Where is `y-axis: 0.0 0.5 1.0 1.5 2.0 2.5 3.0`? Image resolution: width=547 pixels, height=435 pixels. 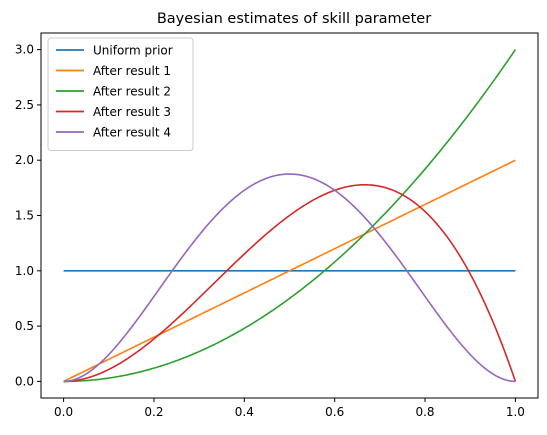
y-axis: 0.0 0.5 1.0 1.5 2.0 2.5 3.0 is located at coordinates (28, 215).